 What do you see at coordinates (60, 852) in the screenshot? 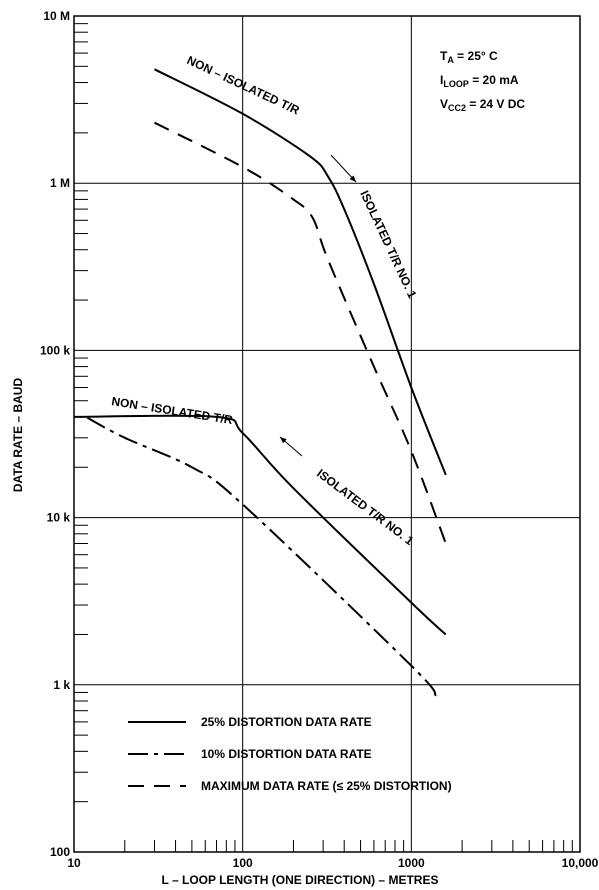
I see `y-tick-label: 100` at bounding box center [60, 852].